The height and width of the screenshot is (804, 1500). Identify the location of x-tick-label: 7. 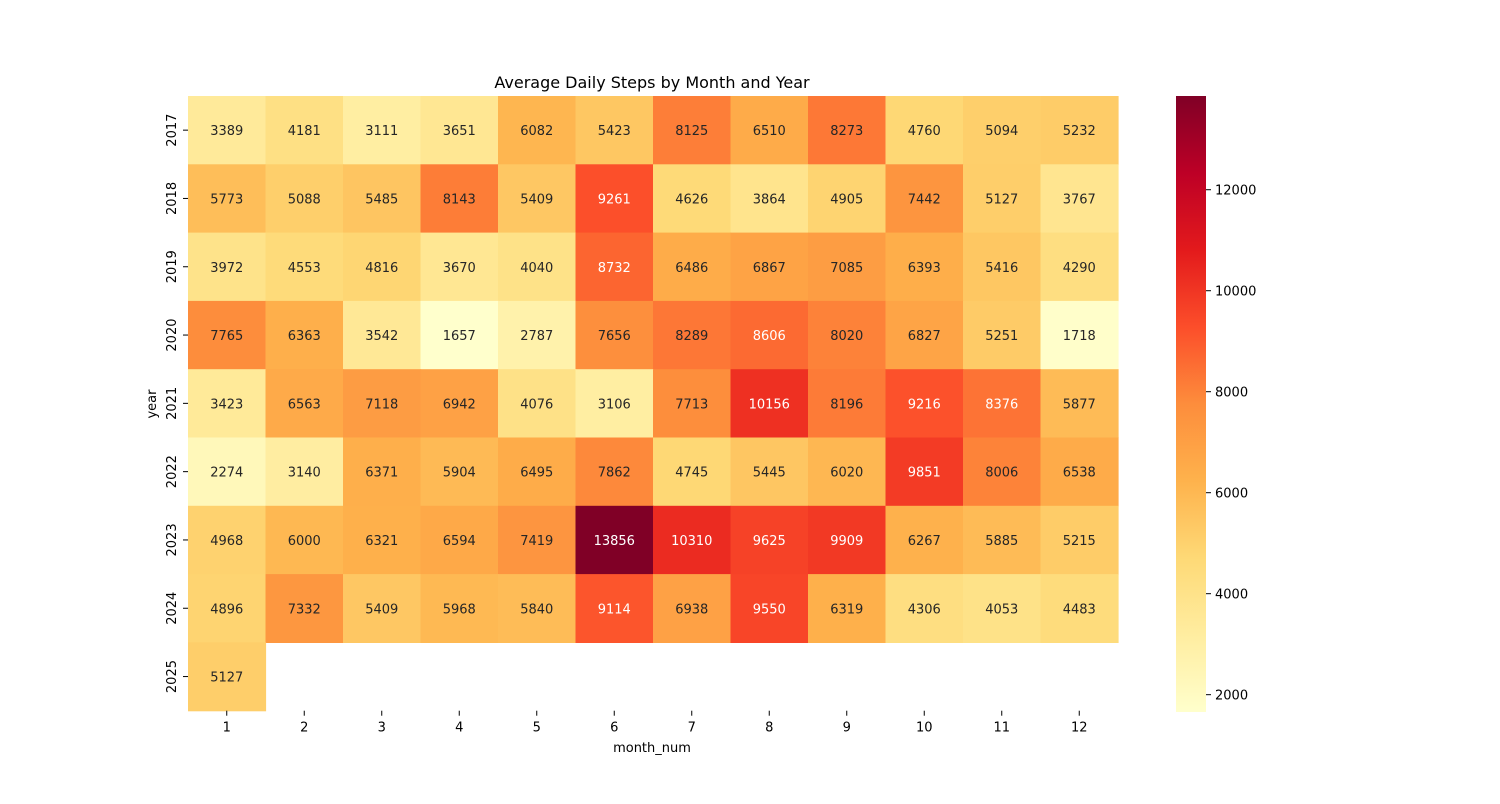
(692, 728).